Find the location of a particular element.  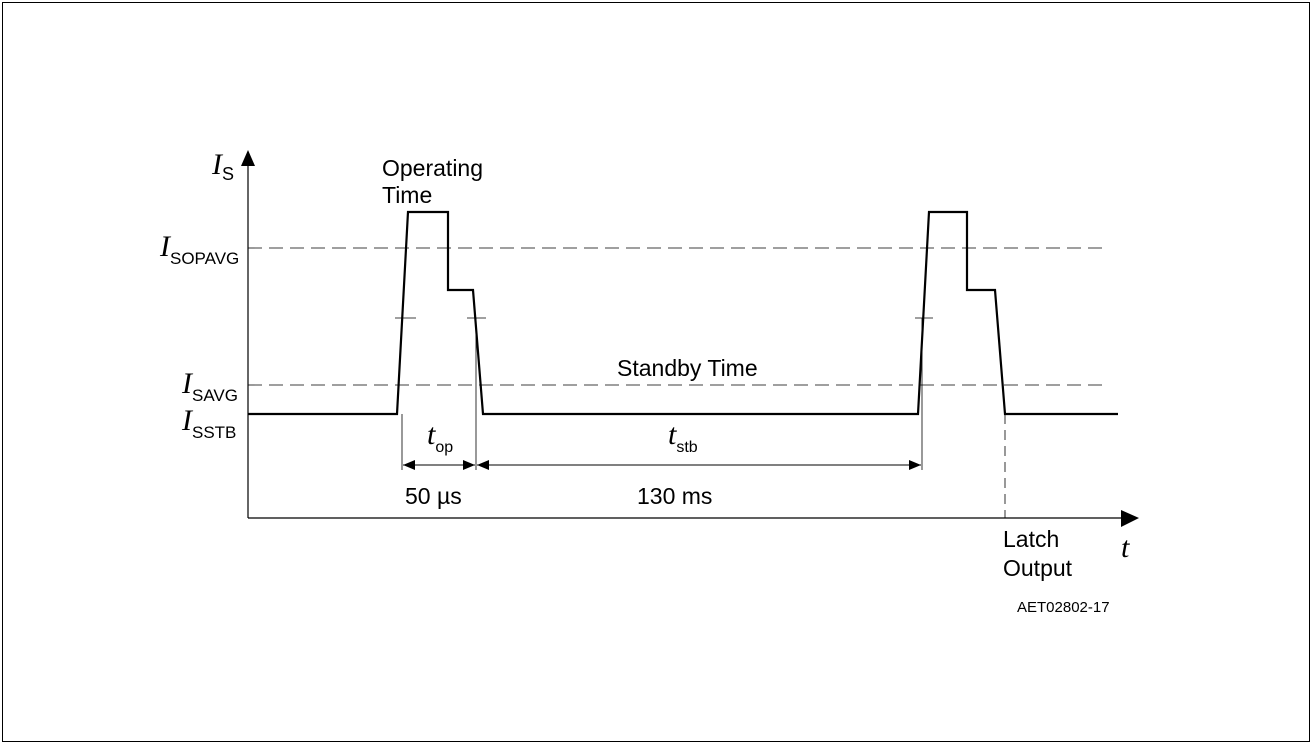

figure-id: AET02802-17 is located at coordinates (1063, 607).